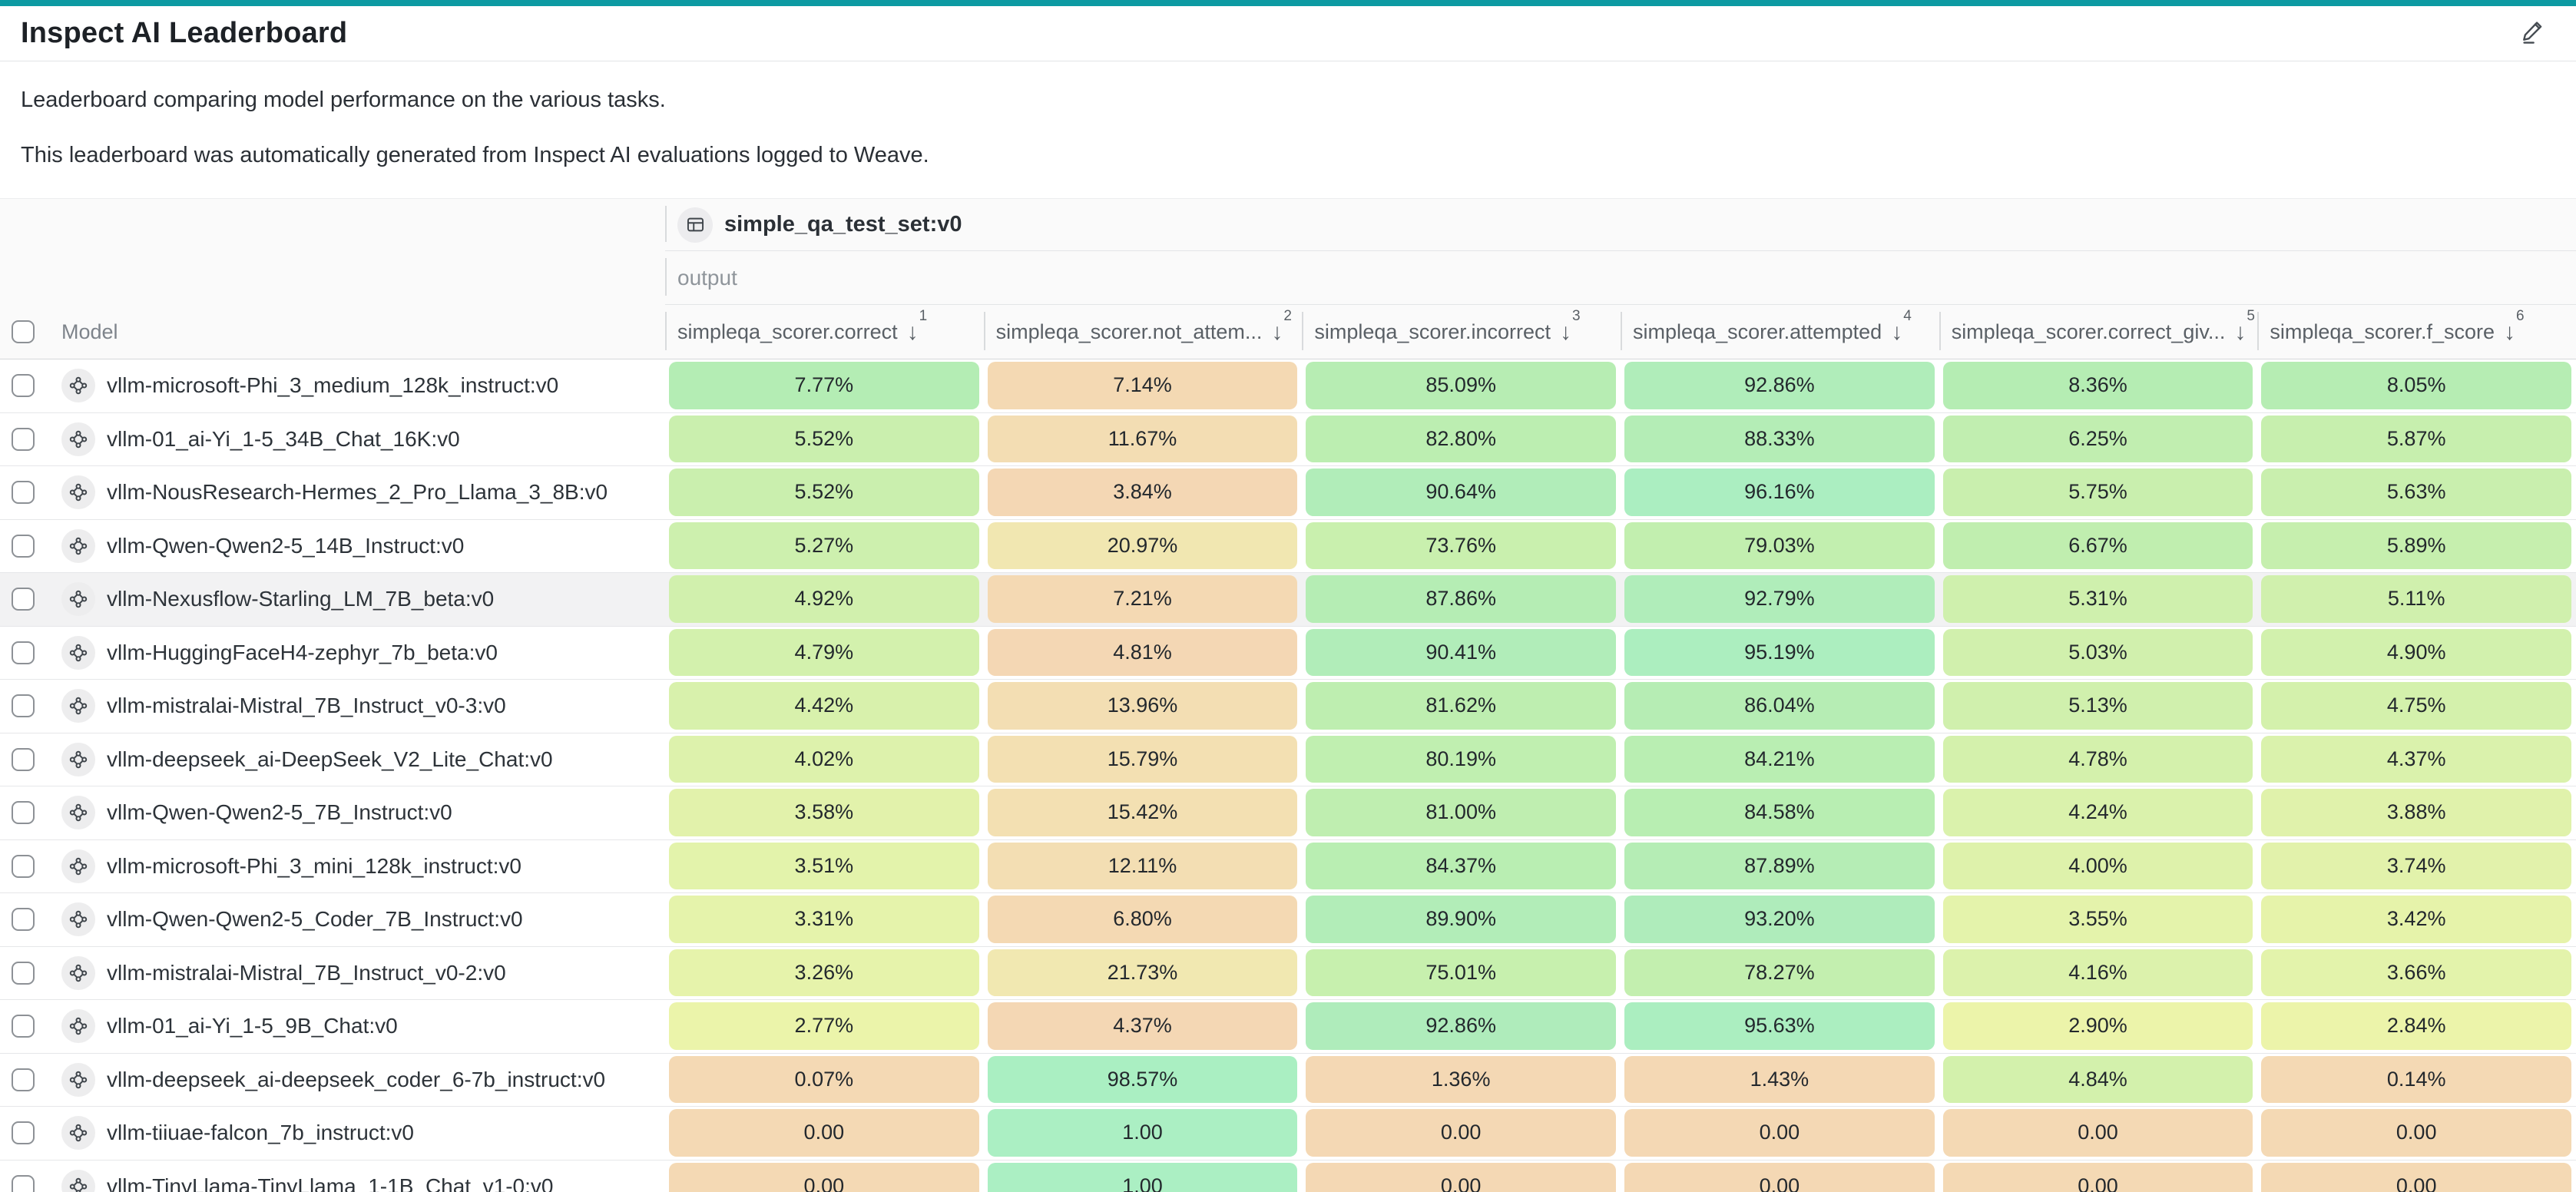 This screenshot has height=1192, width=2576. Describe the element at coordinates (824, 385) in the screenshot. I see `score-value-pill: 7.77%` at that location.